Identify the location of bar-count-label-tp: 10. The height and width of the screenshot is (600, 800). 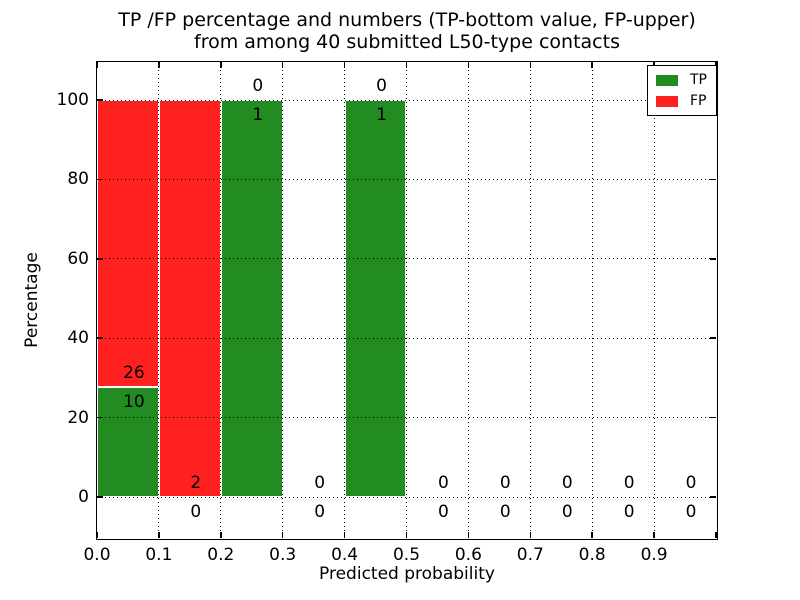
(134, 401).